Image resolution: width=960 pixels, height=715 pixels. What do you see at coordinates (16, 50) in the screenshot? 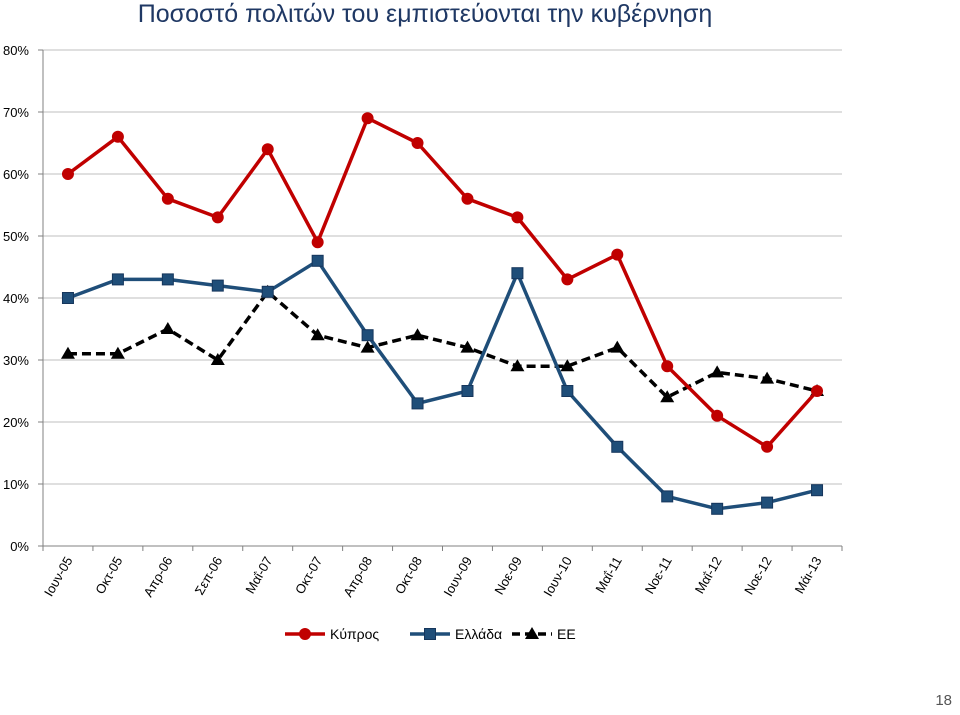
I see `y-tick-label: 80%` at bounding box center [16, 50].